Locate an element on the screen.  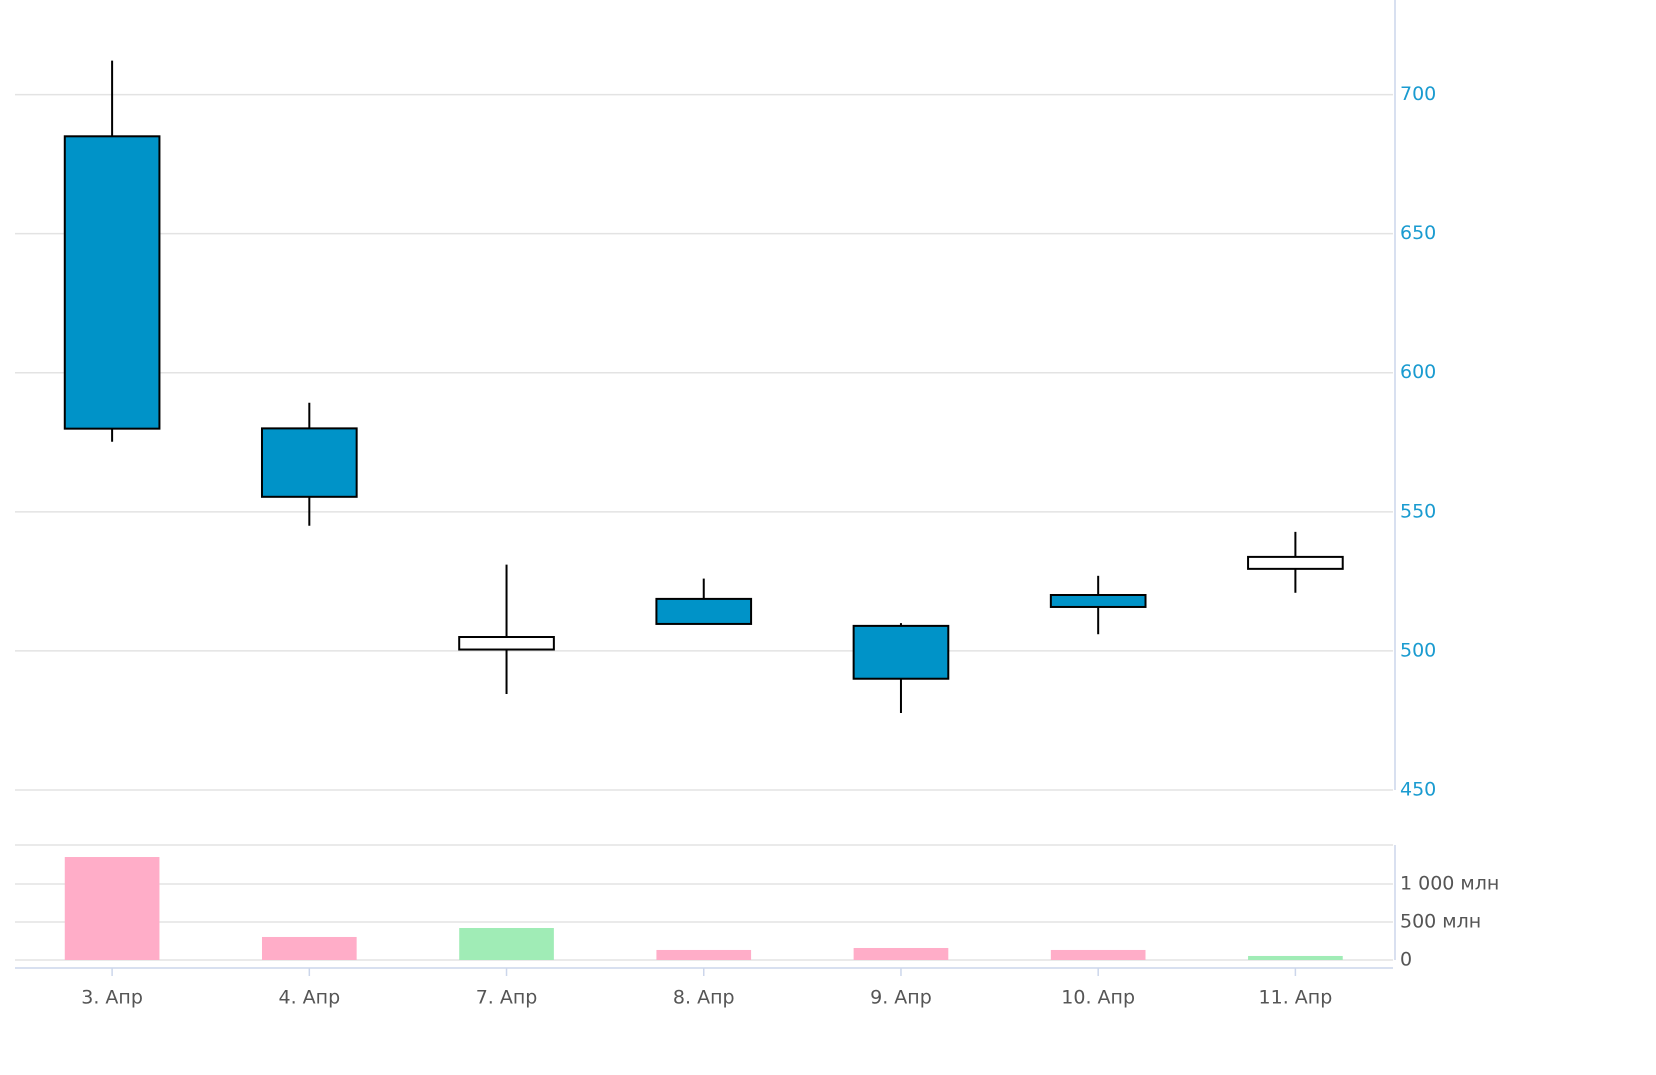
y-tick-label: 600 is located at coordinates (1418, 372).